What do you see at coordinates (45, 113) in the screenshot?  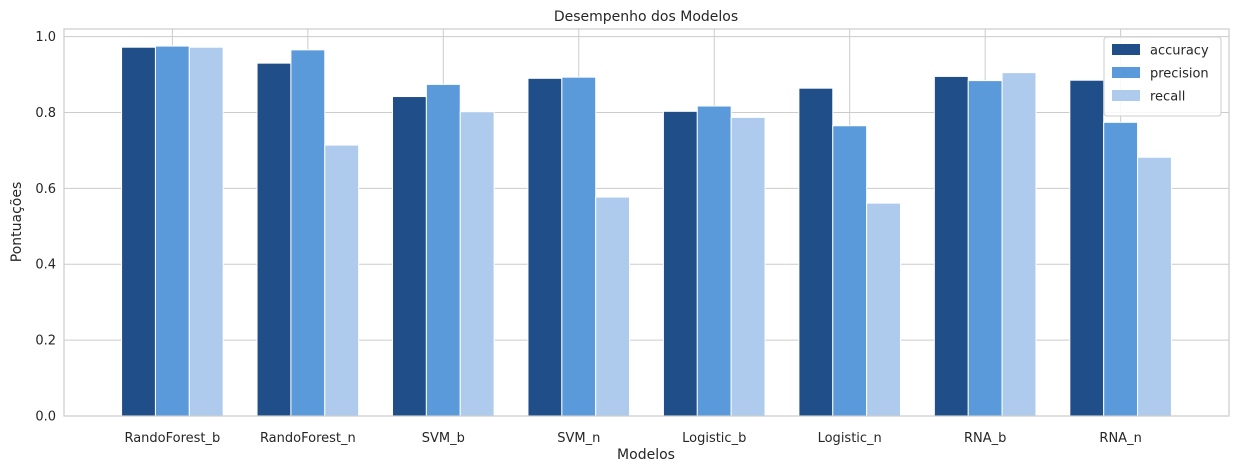 I see `y-tick-label: 0.8` at bounding box center [45, 113].